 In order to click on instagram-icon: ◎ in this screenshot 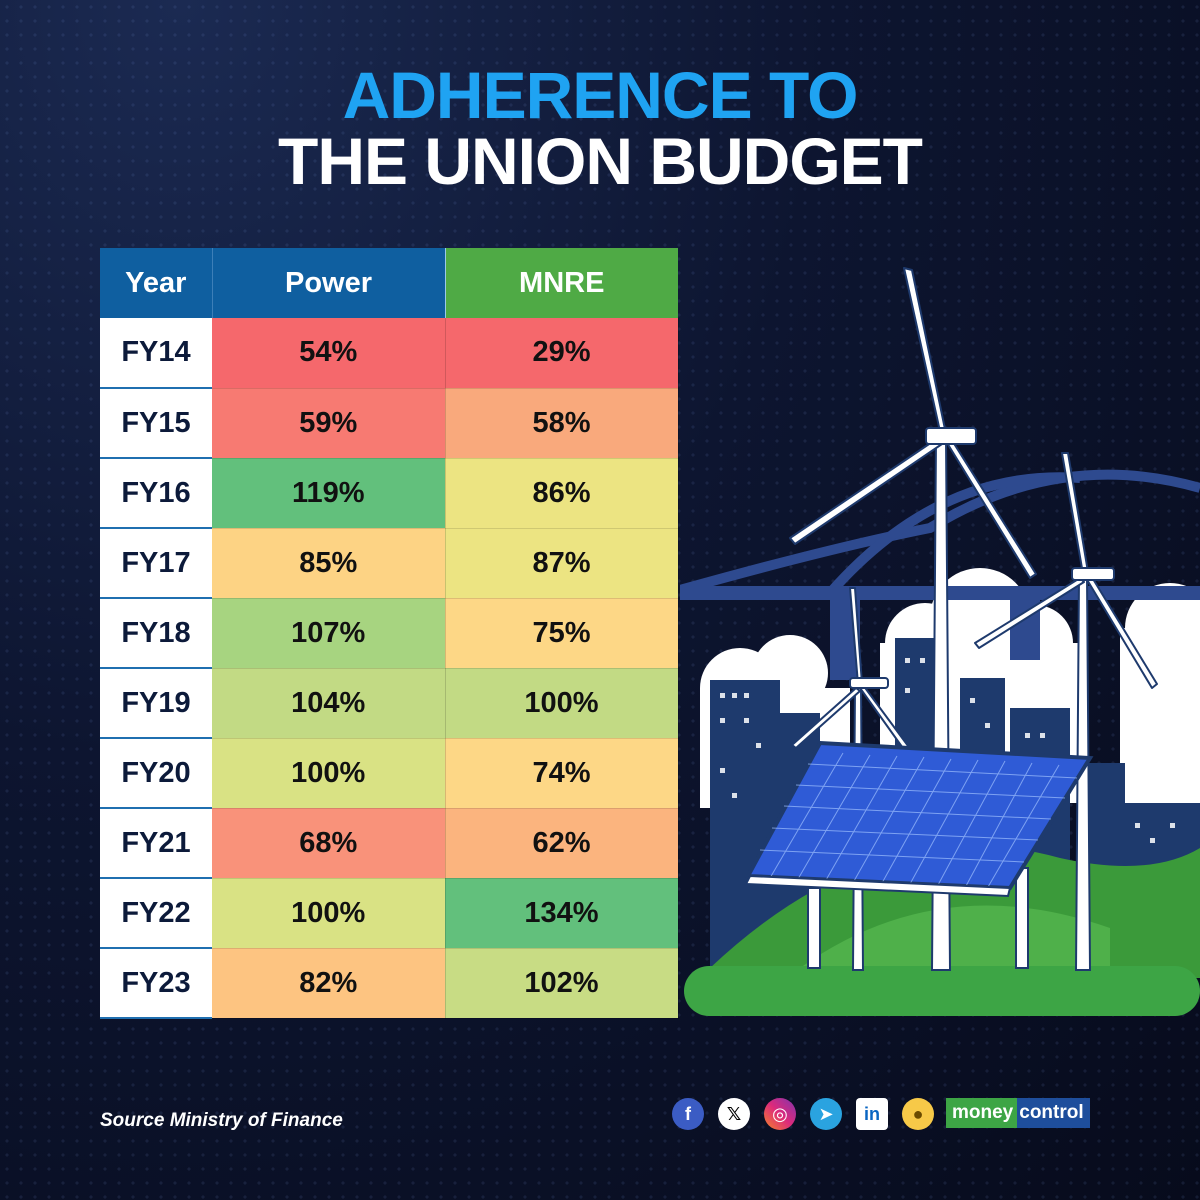, I will do `click(780, 1114)`.